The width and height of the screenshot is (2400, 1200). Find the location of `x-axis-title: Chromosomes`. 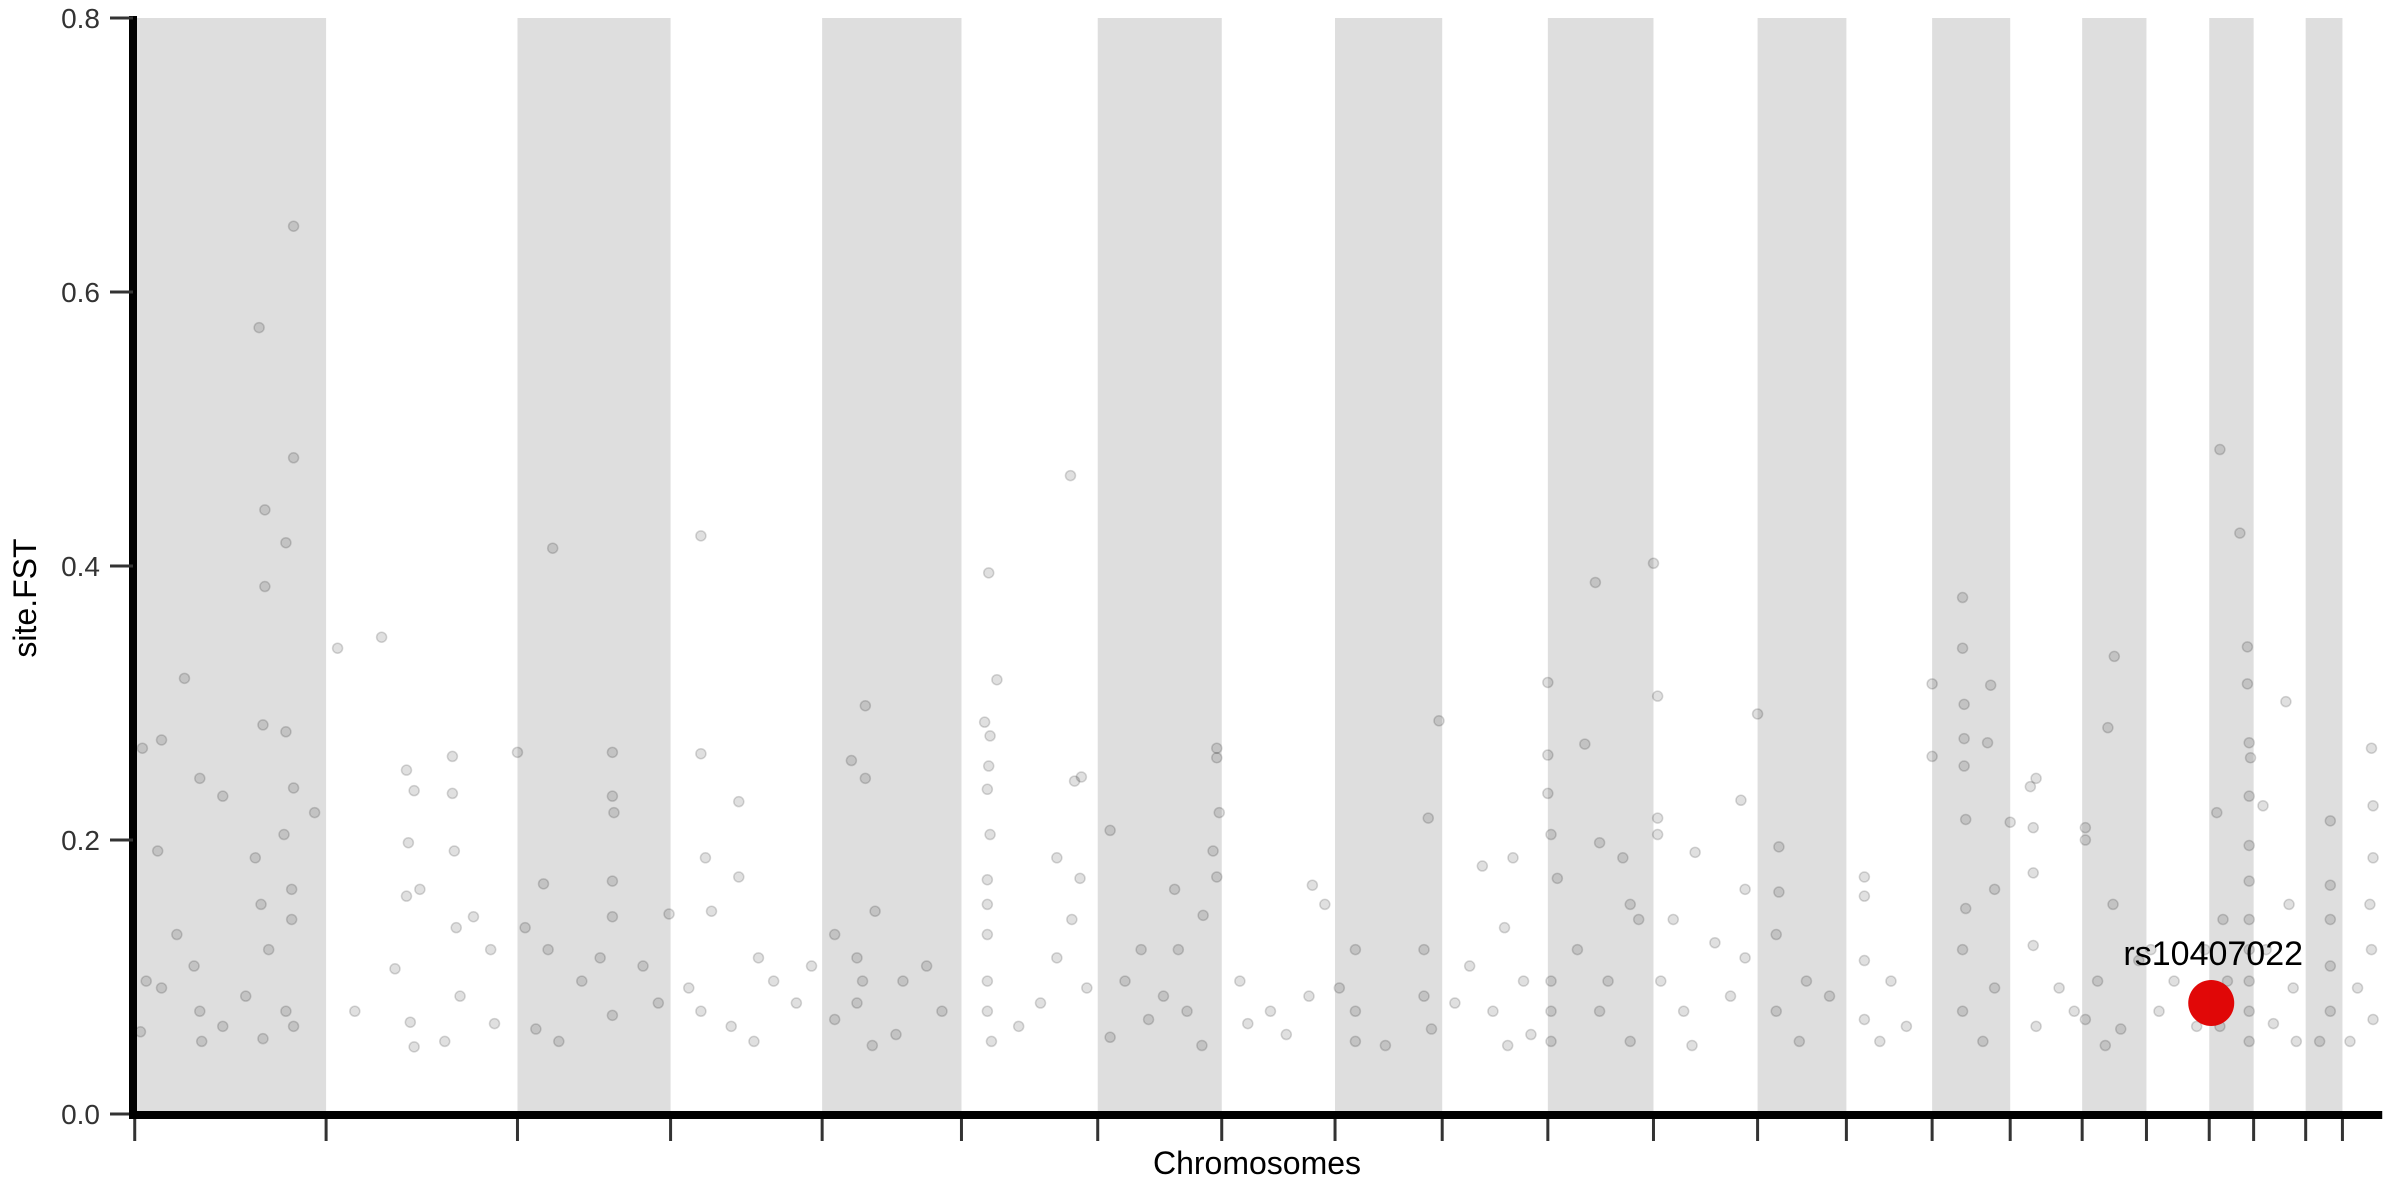

x-axis-title: Chromosomes is located at coordinates (1257, 1163).